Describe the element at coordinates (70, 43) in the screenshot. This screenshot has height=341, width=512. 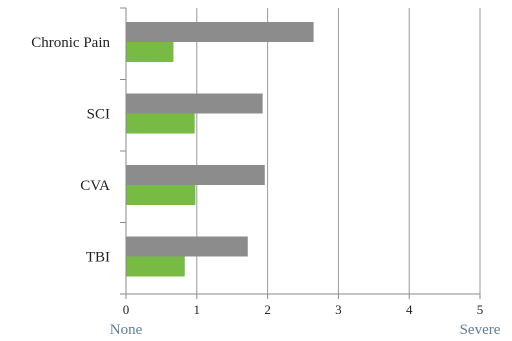
I see `category-label: Chronic Pain` at that location.